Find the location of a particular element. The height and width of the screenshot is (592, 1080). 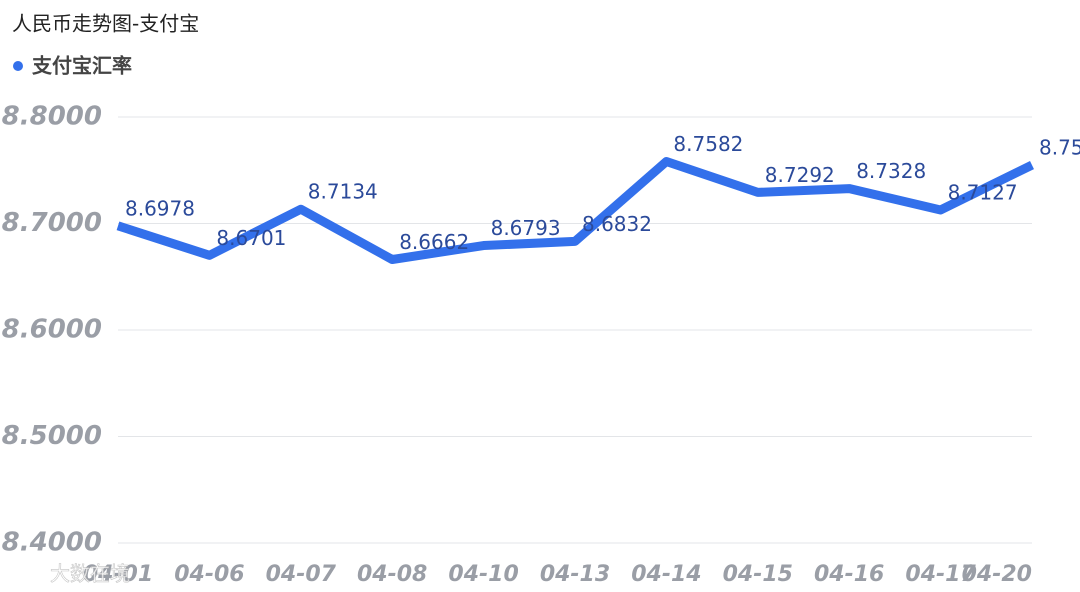

chart-title: 人民币走势图-支付宝 is located at coordinates (105, 24).